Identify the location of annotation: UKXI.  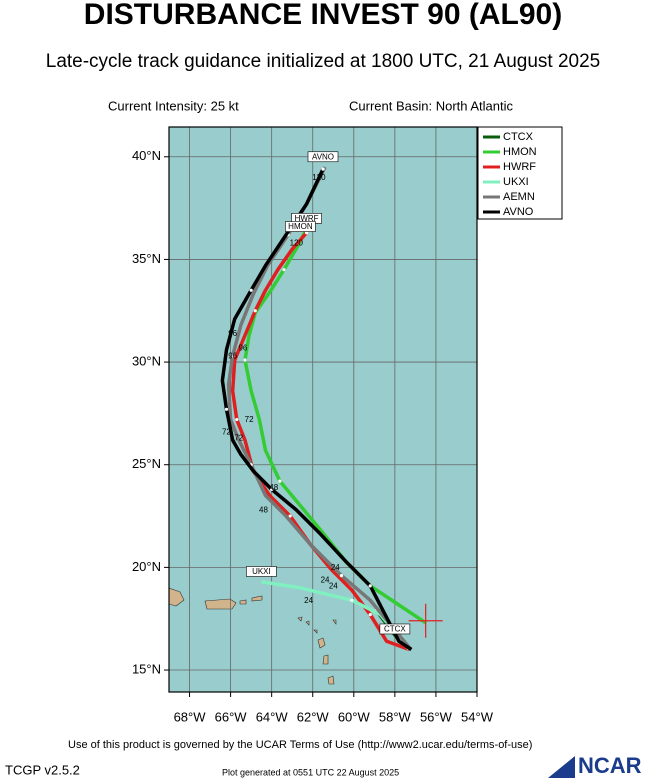
(261, 571).